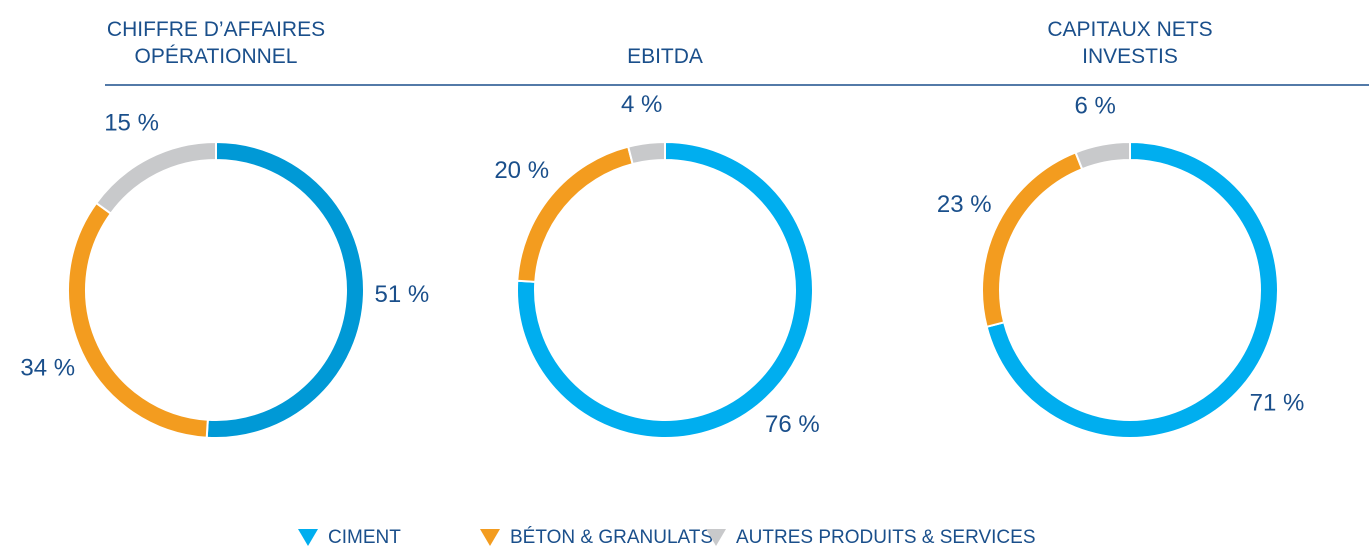 The height and width of the screenshot is (550, 1369). Describe the element at coordinates (402, 294) in the screenshot. I see `data-label: 51 %` at that location.